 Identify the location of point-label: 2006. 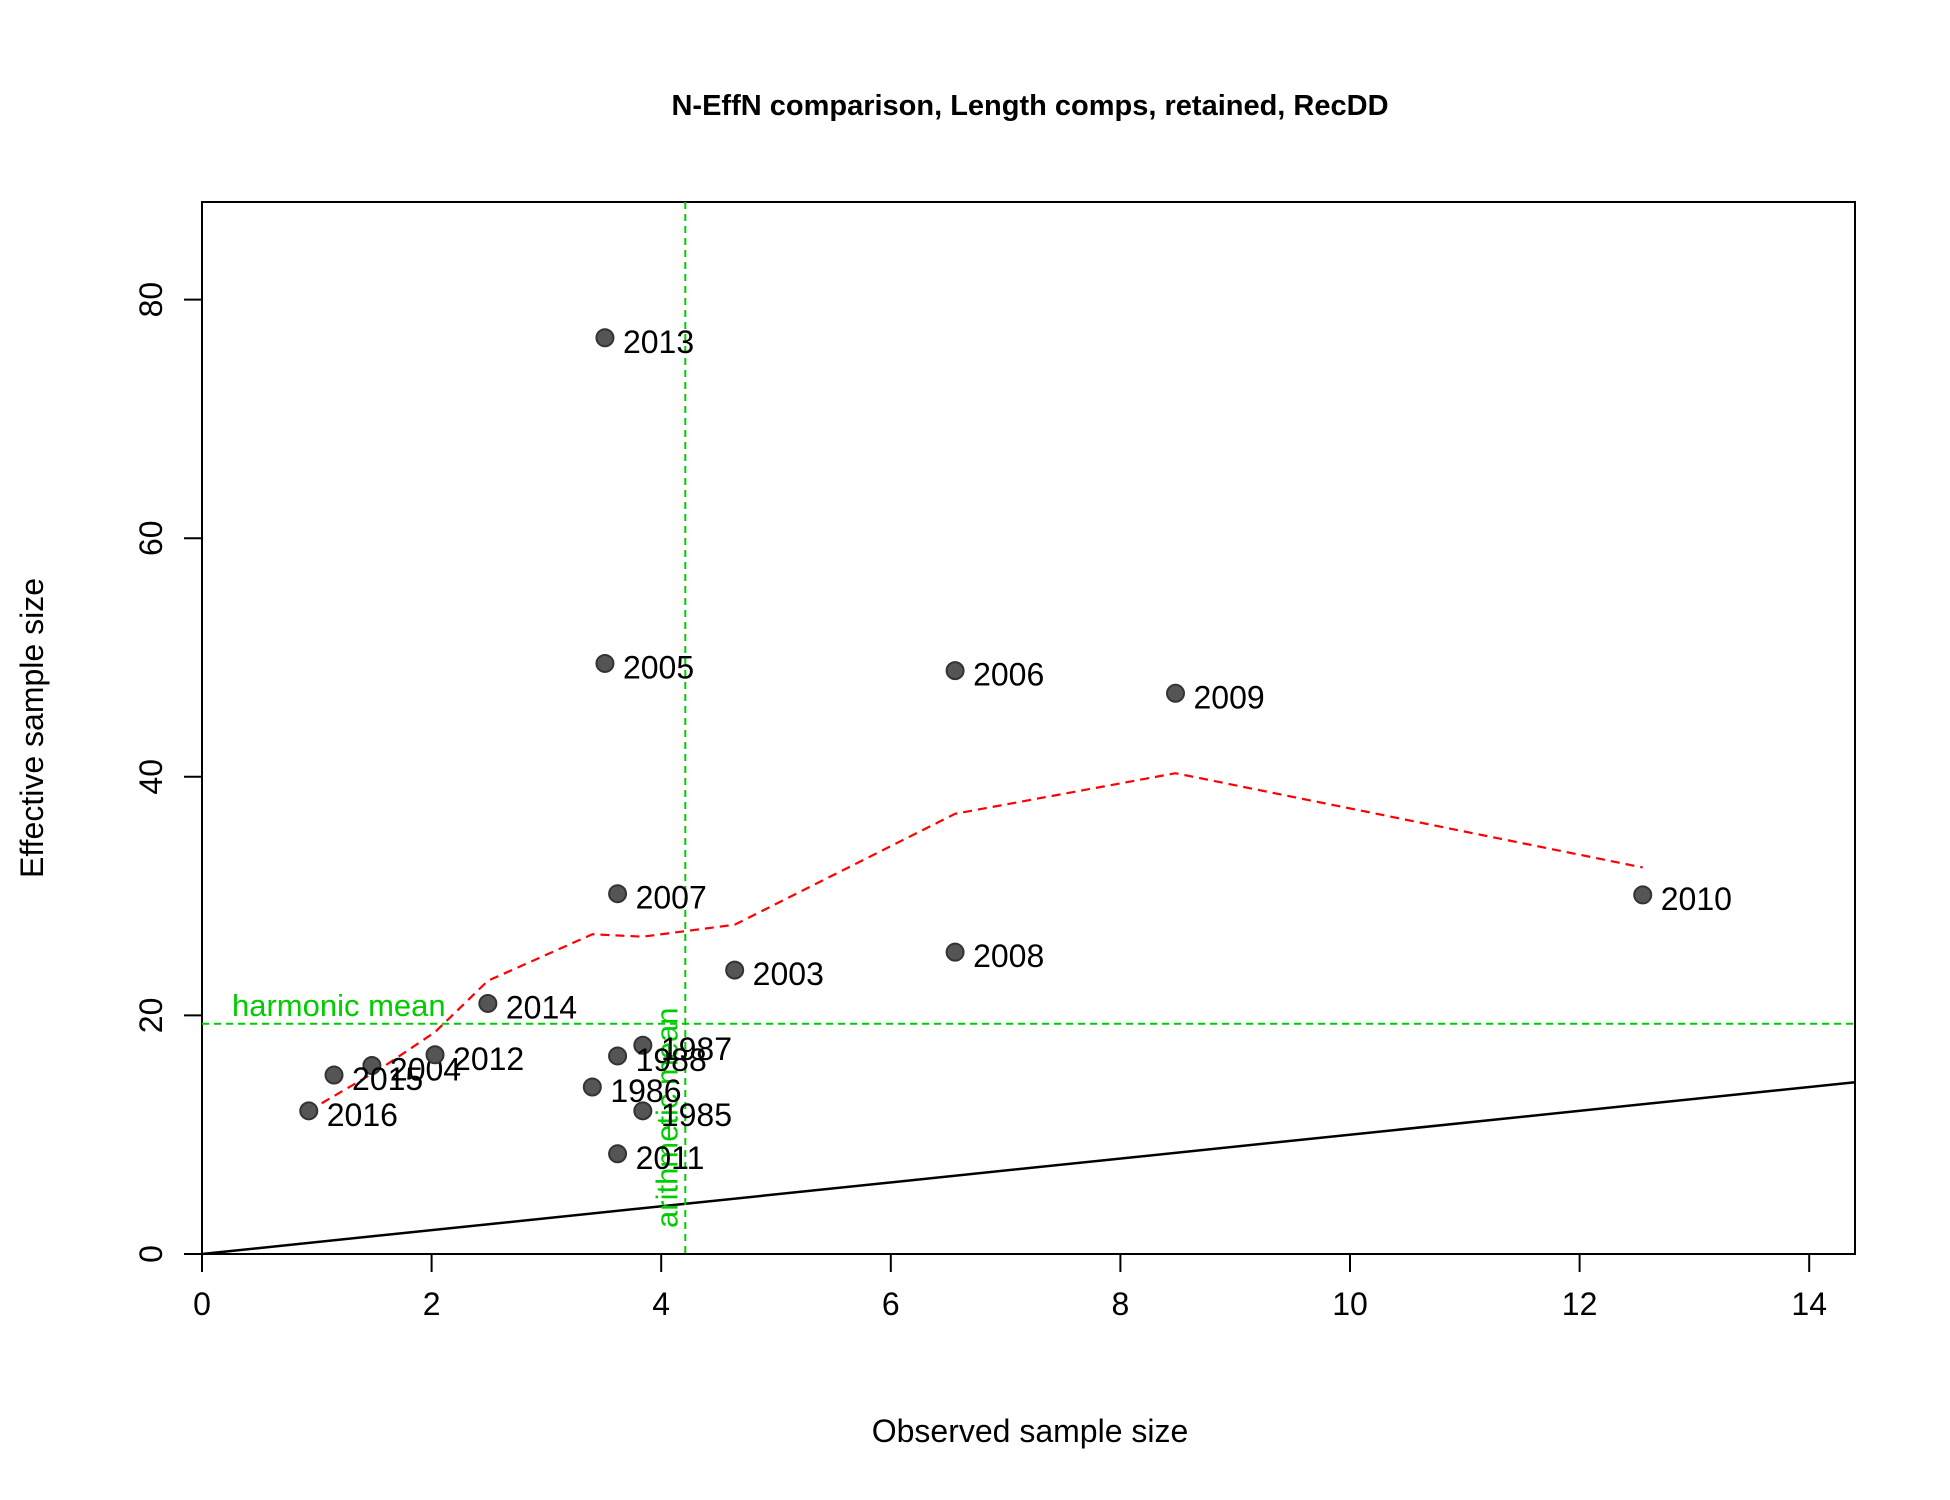
(1008, 675).